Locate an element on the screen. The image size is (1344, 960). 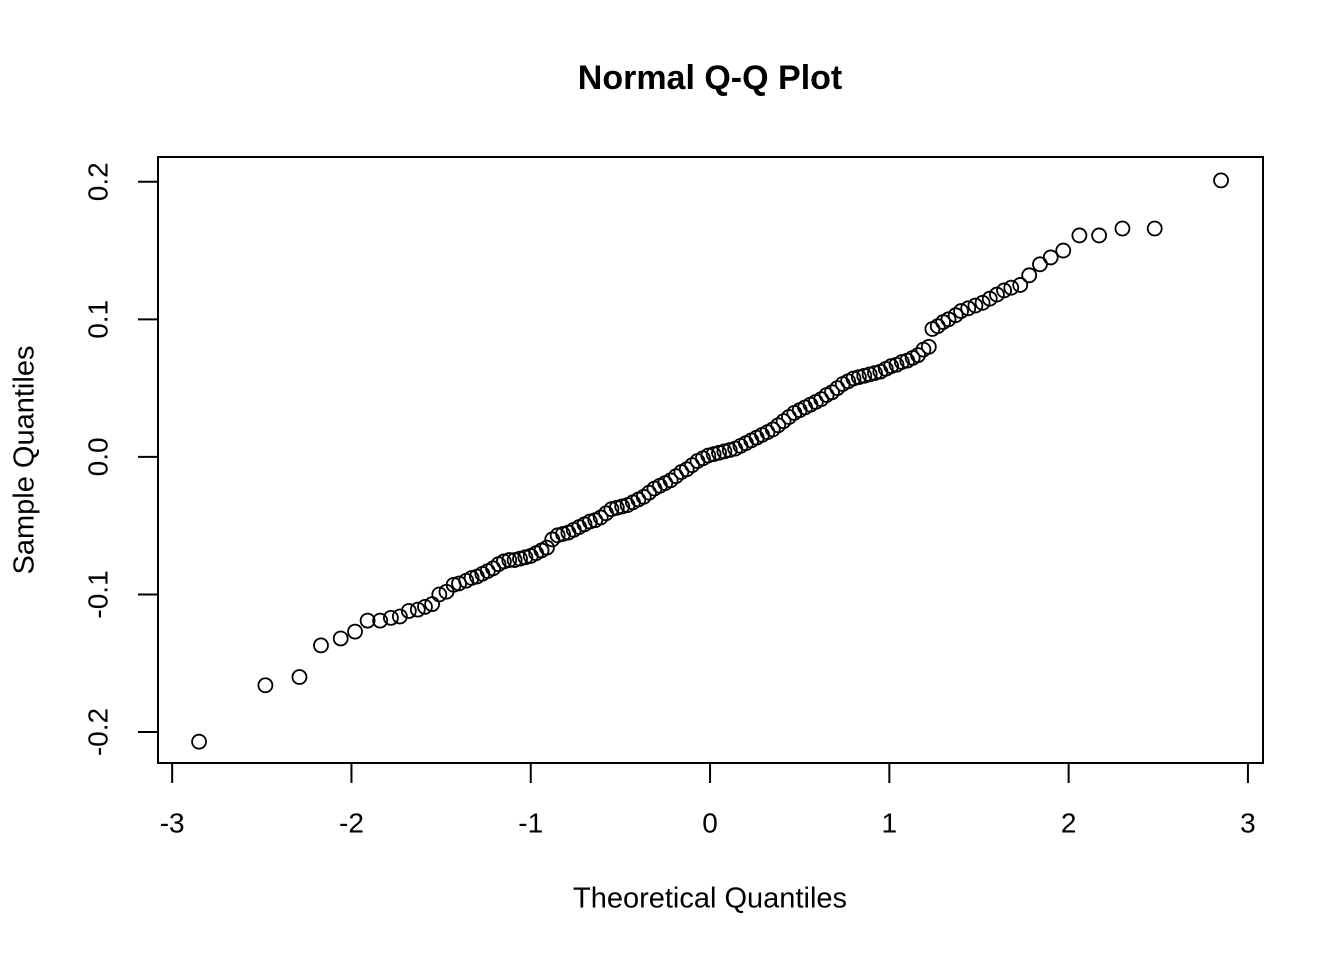
x-tick-label: 3 is located at coordinates (1248, 822).